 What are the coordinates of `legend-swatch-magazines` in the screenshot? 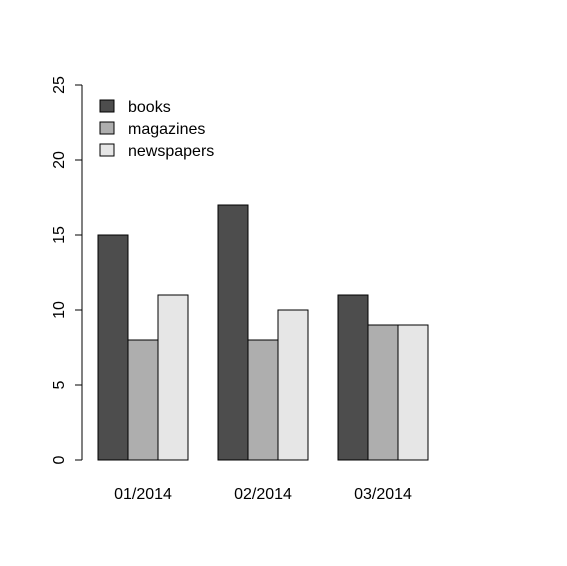 It's located at (107, 128).